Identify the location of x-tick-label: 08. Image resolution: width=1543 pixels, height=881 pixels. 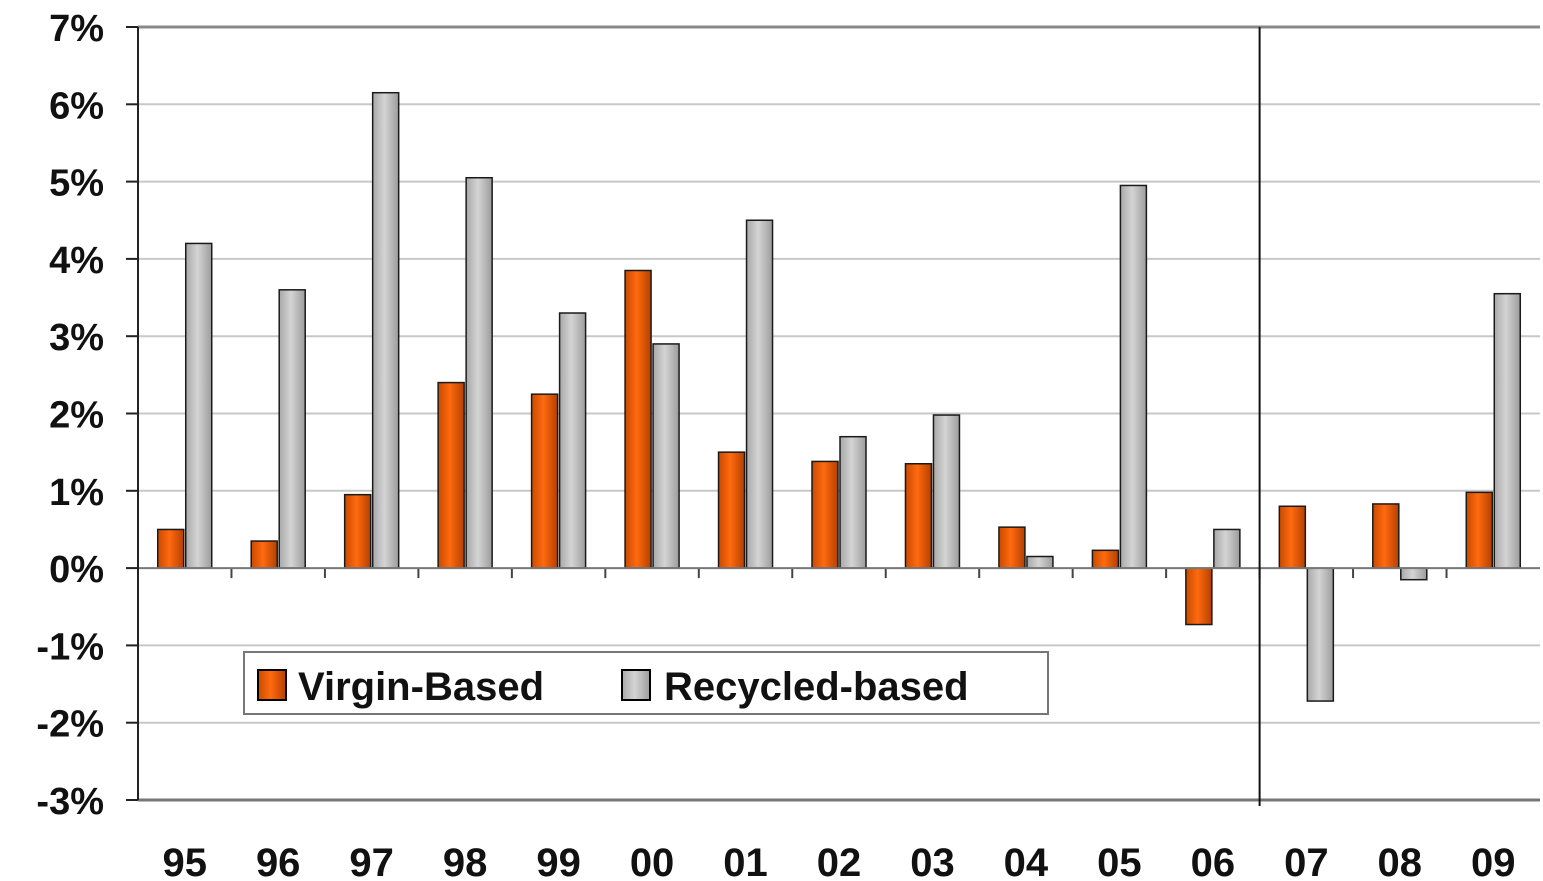
(1400, 861).